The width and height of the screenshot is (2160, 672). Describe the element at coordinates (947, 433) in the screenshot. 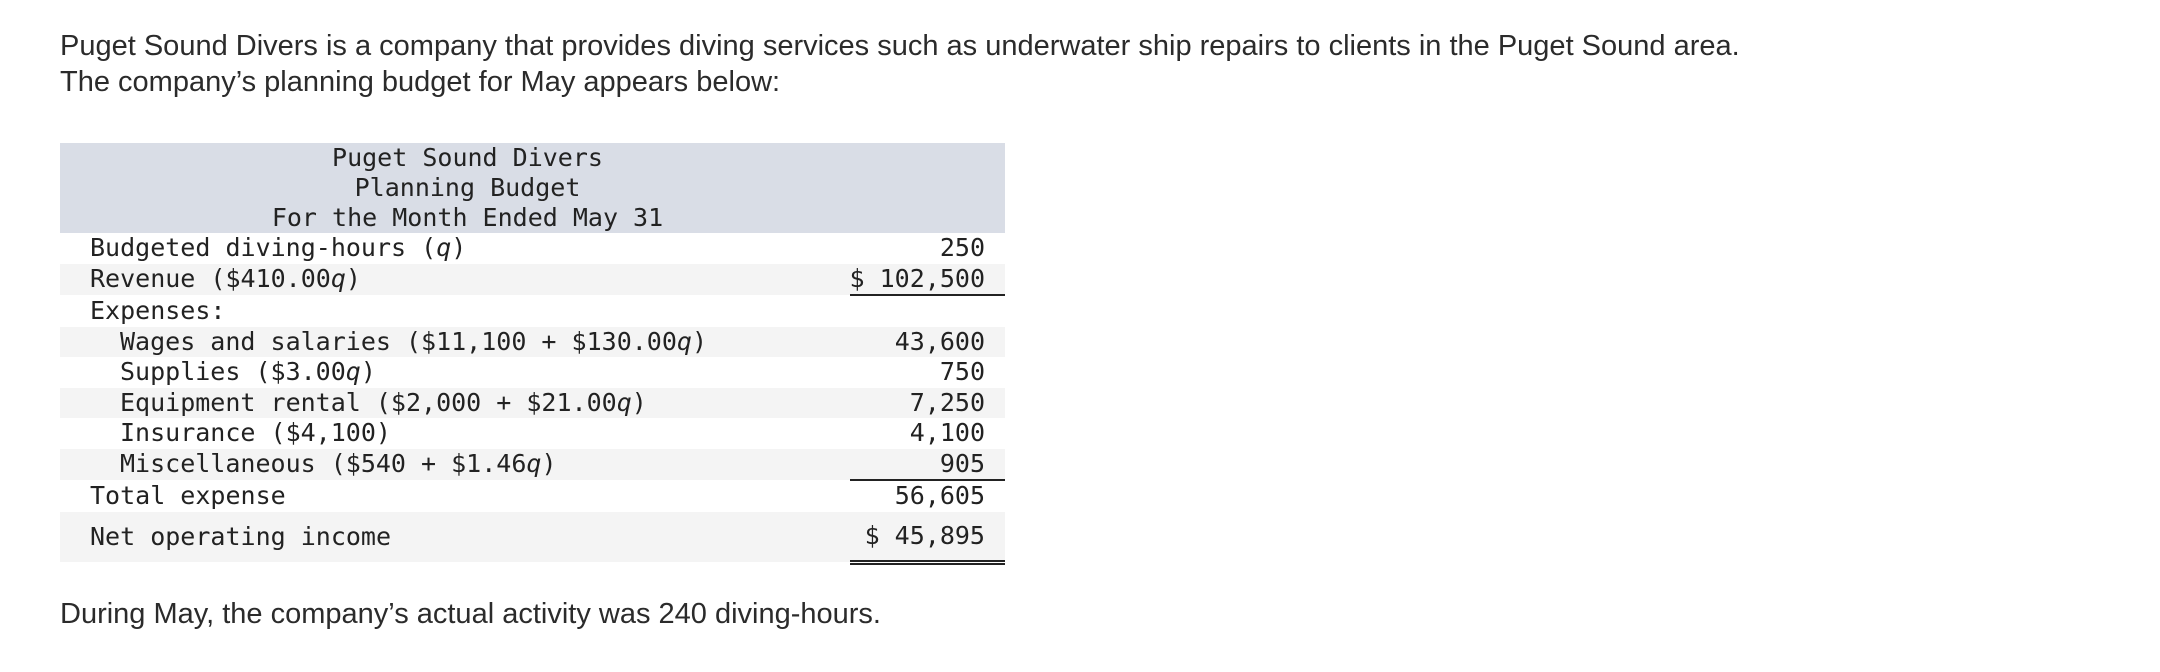

I see `row-value: 4,100` at that location.